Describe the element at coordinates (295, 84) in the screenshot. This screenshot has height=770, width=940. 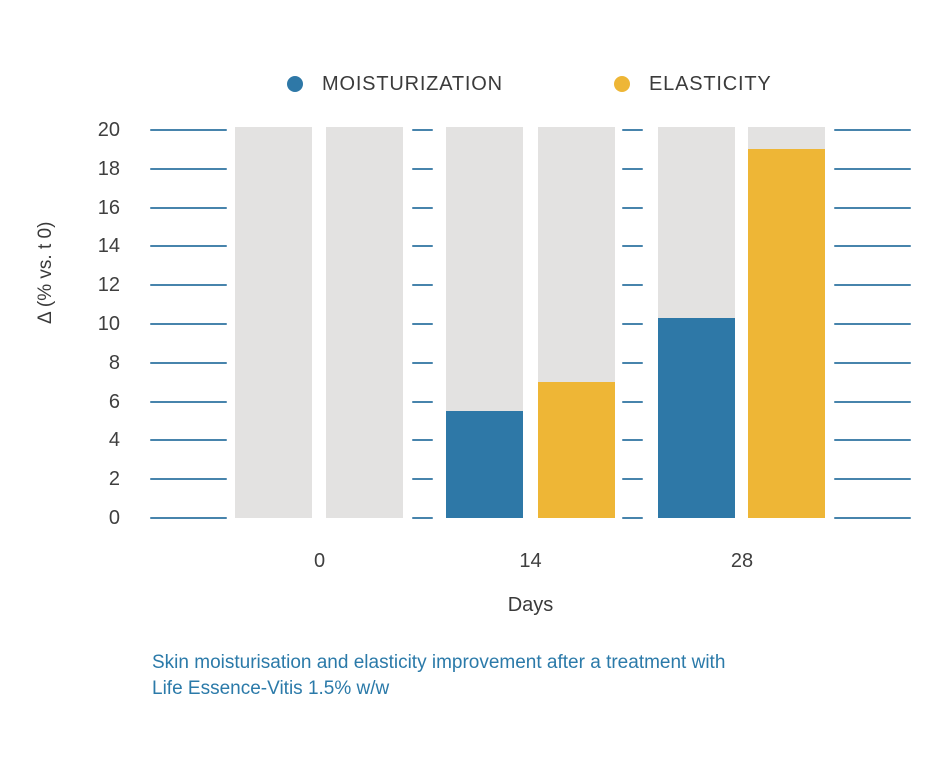
I see `moisturization-dot-icon` at that location.